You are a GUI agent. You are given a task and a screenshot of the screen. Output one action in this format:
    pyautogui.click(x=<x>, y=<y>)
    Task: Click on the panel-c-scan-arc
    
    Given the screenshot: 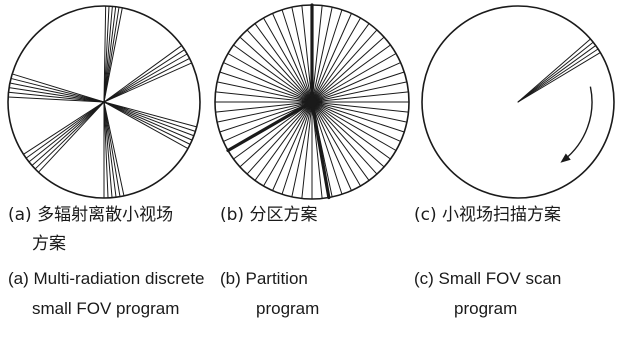 What is the action you would take?
    pyautogui.click(x=578, y=123)
    